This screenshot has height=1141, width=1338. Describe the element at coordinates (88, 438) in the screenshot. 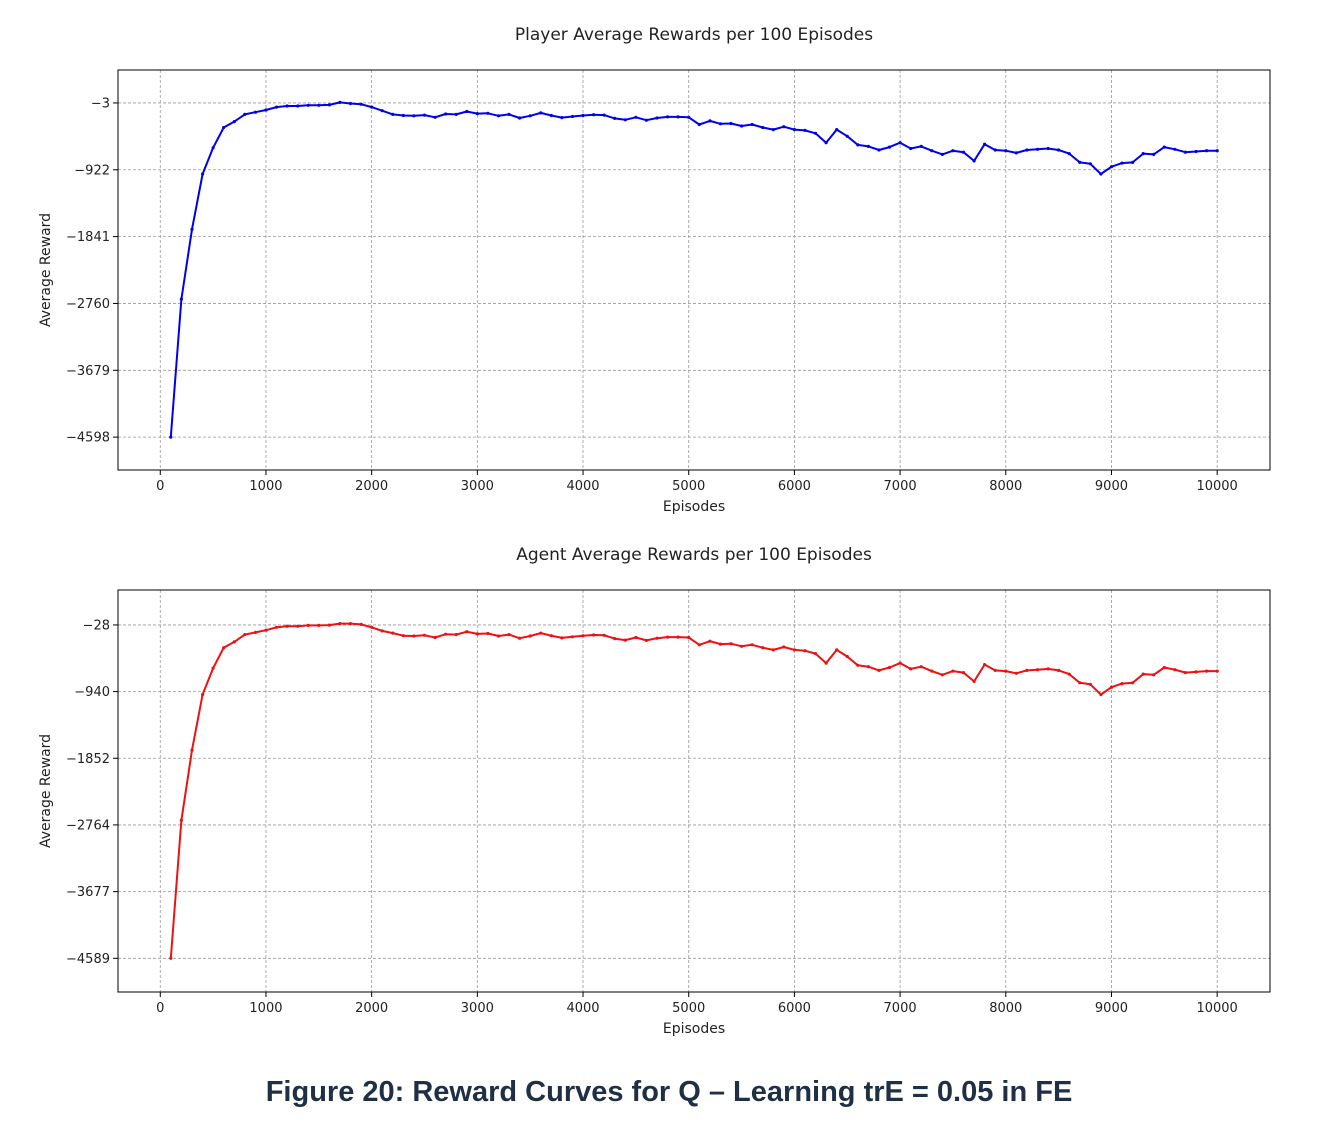

I see `chart1-y-tick-label-5: −4598` at that location.